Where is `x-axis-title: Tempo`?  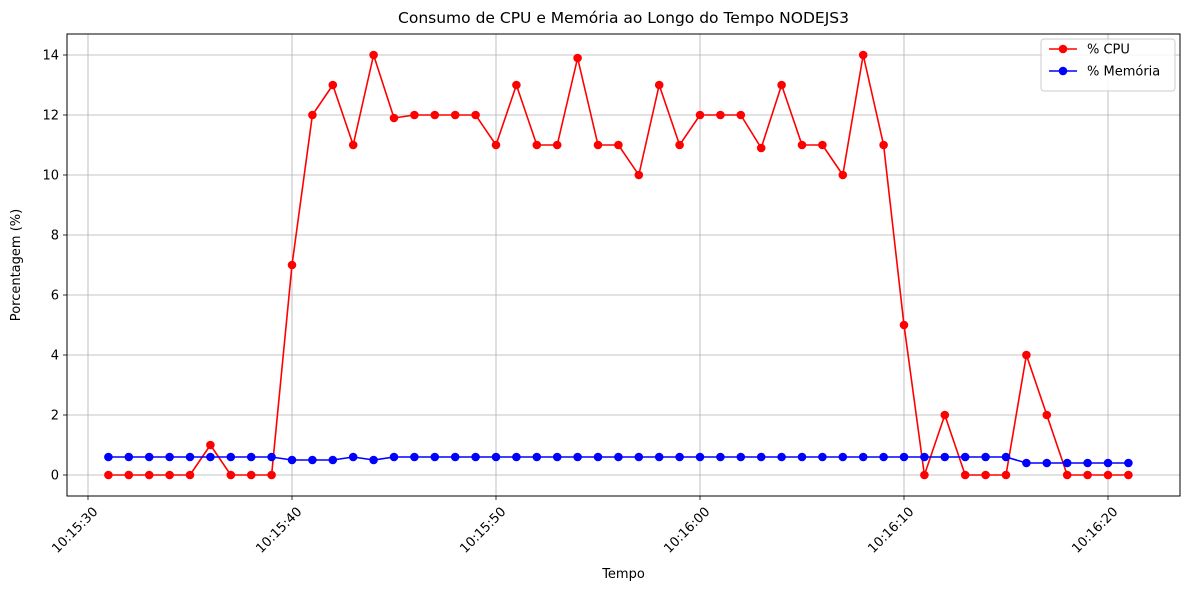
x-axis-title: Tempo is located at coordinates (623, 574).